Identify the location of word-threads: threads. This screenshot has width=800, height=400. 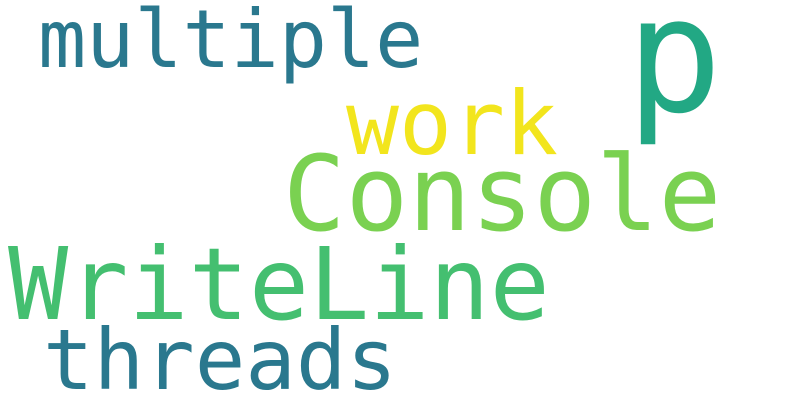
(220, 355).